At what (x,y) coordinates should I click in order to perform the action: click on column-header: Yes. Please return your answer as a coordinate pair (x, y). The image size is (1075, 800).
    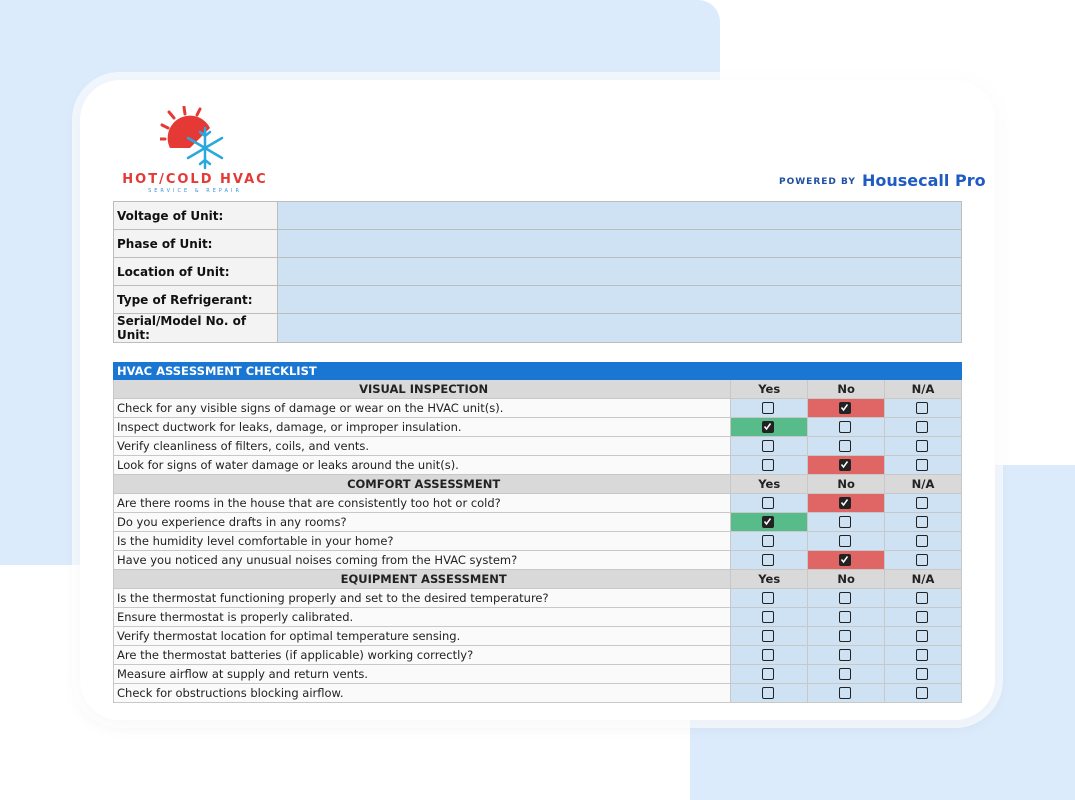
    Looking at the image, I should click on (770, 579).